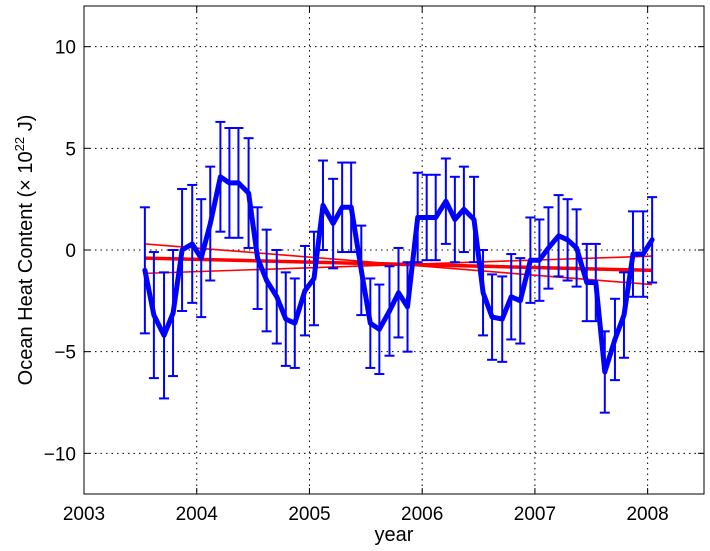  What do you see at coordinates (70, 149) in the screenshot?
I see `y-tick-label: 5` at bounding box center [70, 149].